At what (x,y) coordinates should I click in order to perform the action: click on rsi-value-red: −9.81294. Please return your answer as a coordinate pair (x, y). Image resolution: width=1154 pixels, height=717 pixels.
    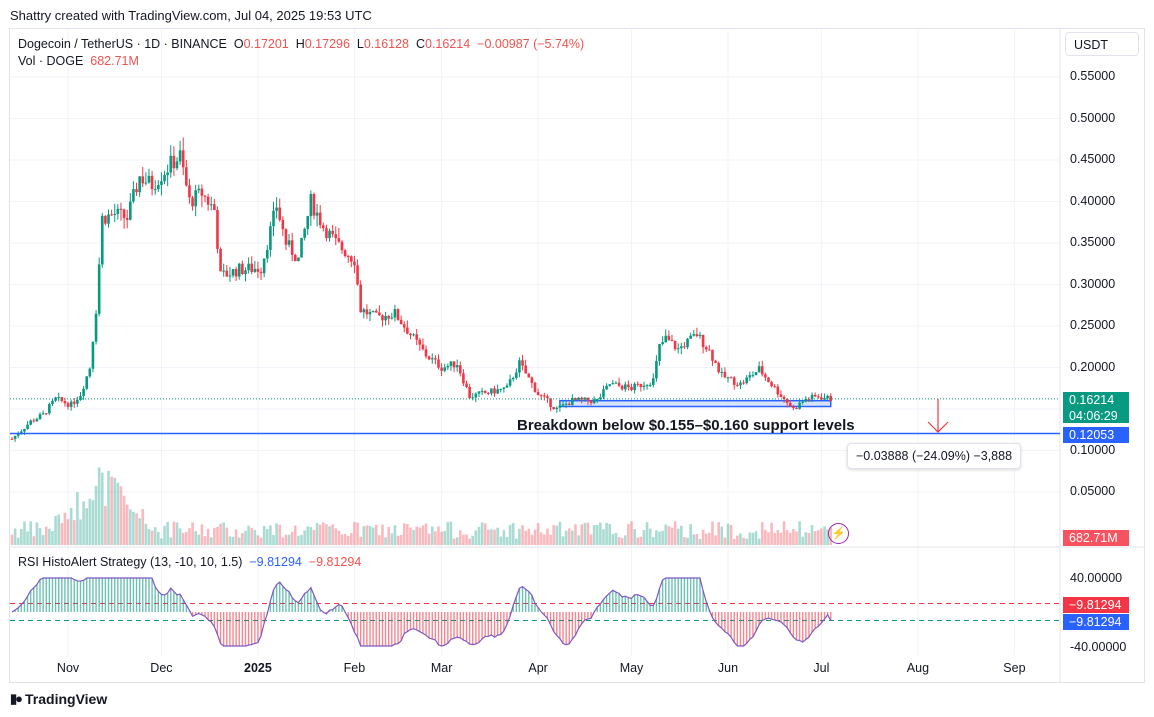
    Looking at the image, I should click on (335, 562).